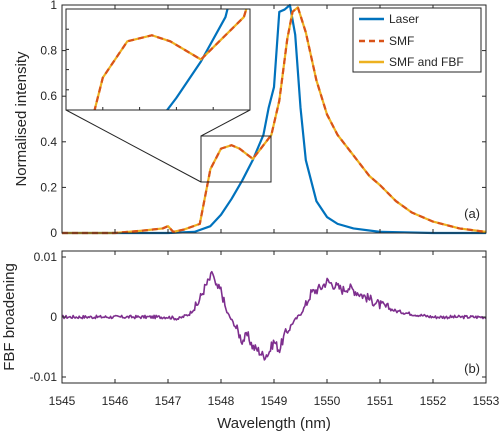  Describe the element at coordinates (21, 119) in the screenshot. I see `top-y-axis-title: Normalised intensity` at that location.